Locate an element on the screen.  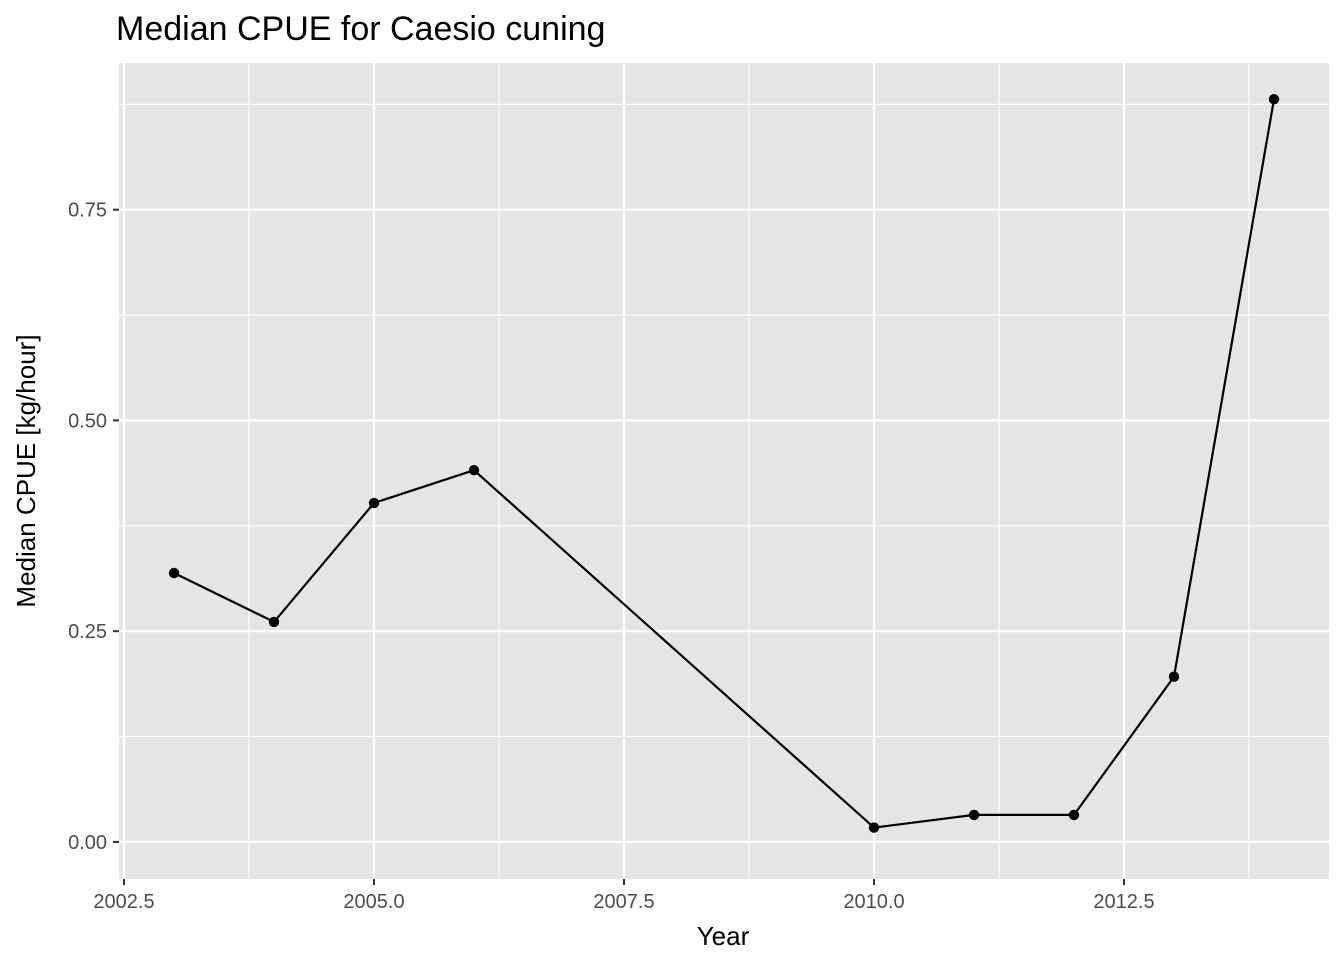
y-axis-title: Median CPUE [kg/hour] is located at coordinates (26, 470).